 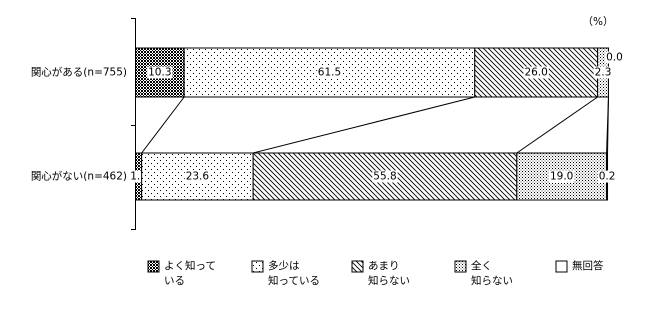 I want to click on value-label: 0.0, so click(x=614, y=58).